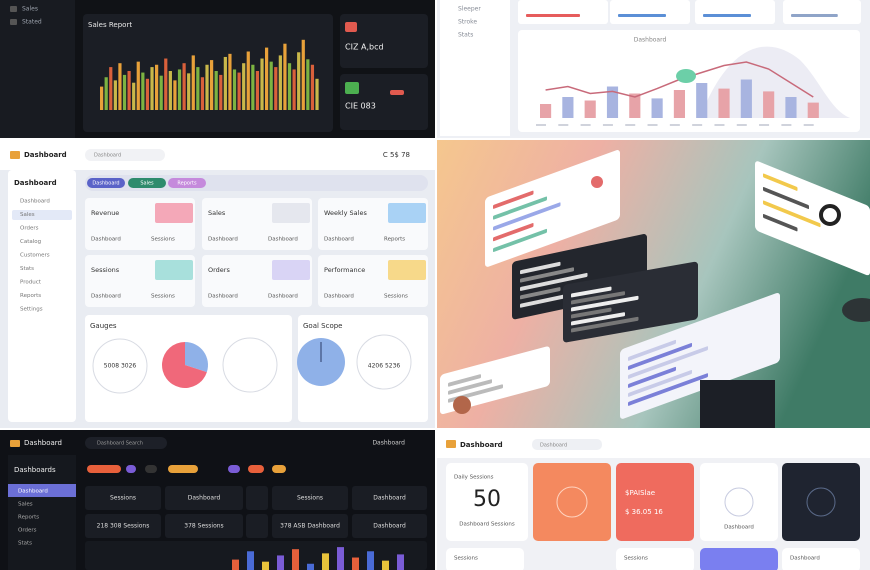 This screenshot has height=570, width=870. I want to click on hump, so click(775, 82).